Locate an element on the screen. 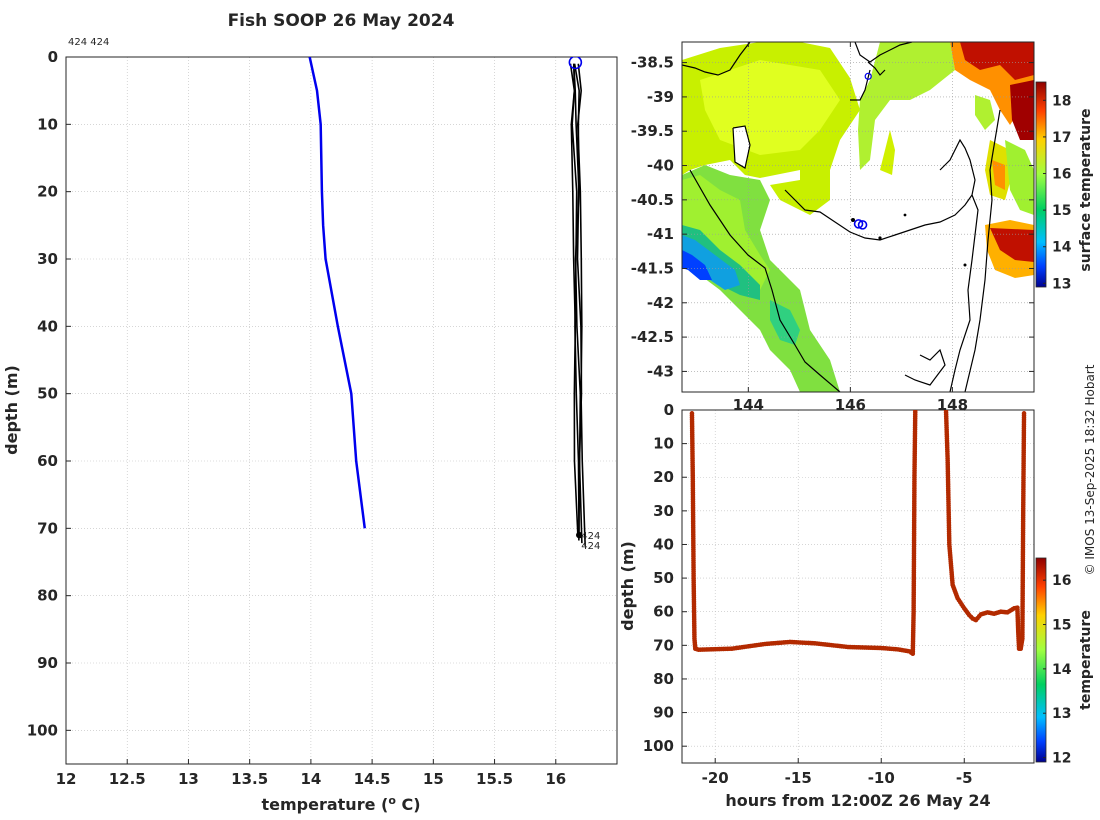 This screenshot has width=1100, height=820. lon-tick-label: 146 is located at coordinates (850, 405).